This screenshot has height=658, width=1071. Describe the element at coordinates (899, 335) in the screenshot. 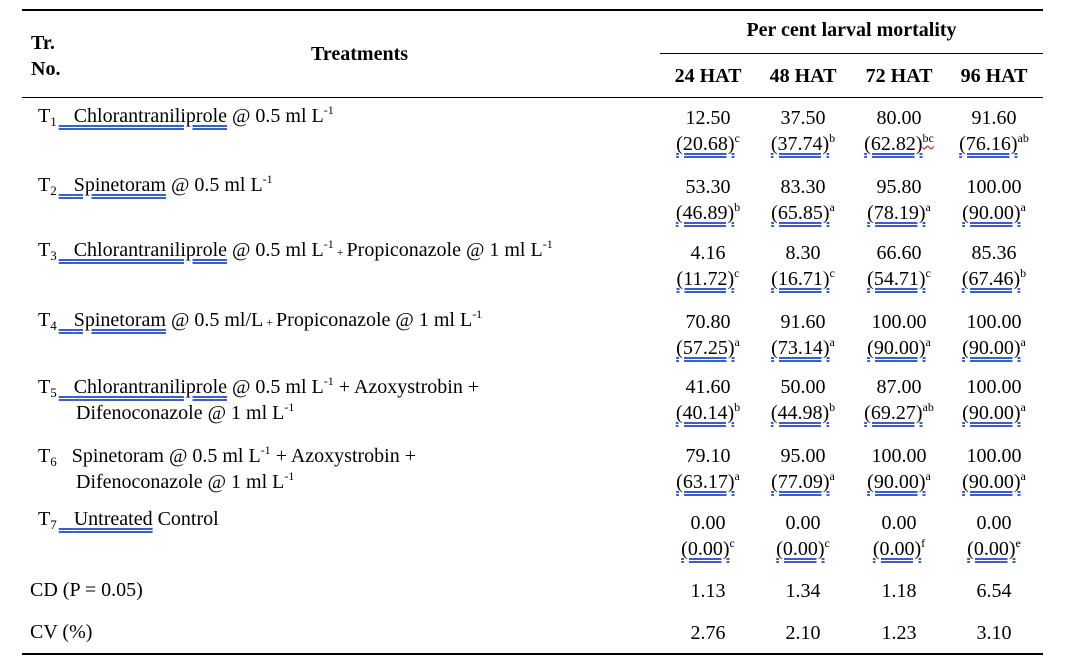

I see `row-t4-72hat: 100.00 (90.00)a` at that location.